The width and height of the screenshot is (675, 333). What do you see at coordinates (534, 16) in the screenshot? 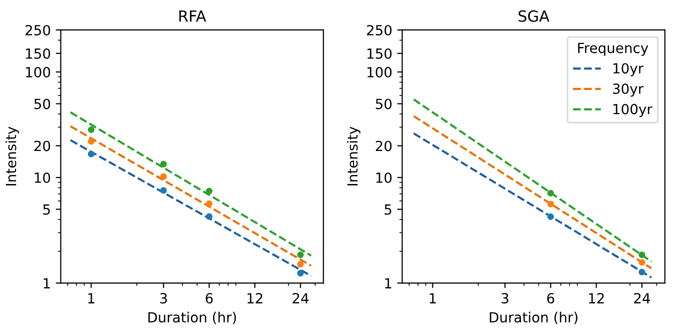
I see `chart-title: SGA` at bounding box center [534, 16].